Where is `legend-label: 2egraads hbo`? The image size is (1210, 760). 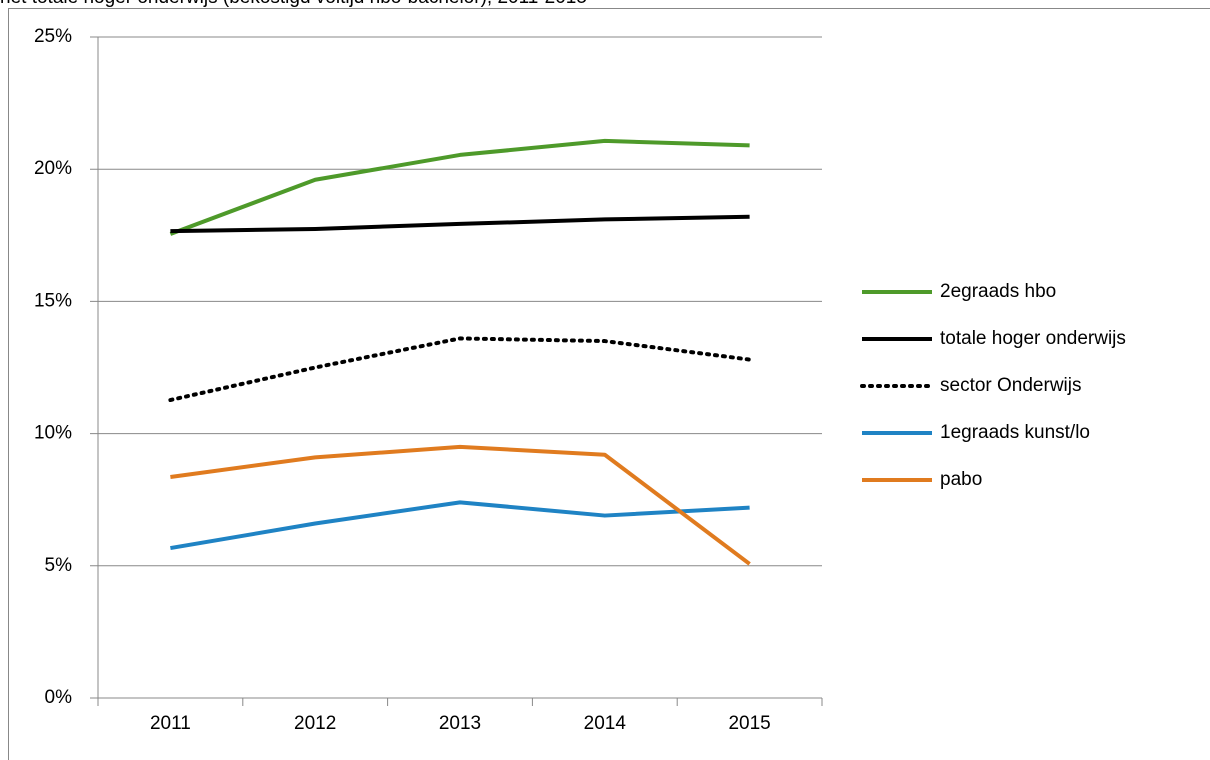
legend-label: 2egraads hbo is located at coordinates (998, 291).